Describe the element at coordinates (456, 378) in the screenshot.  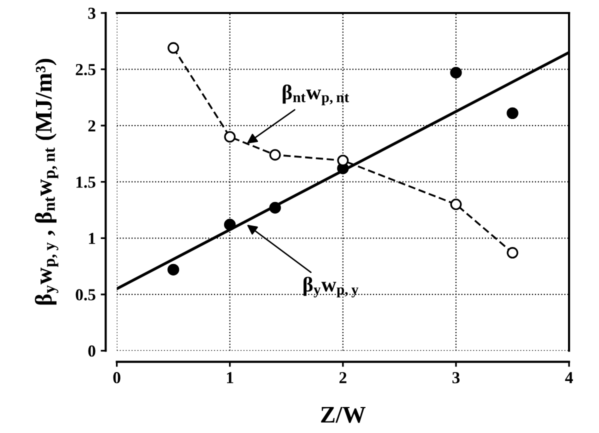
I see `x-tick-label: 3` at that location.